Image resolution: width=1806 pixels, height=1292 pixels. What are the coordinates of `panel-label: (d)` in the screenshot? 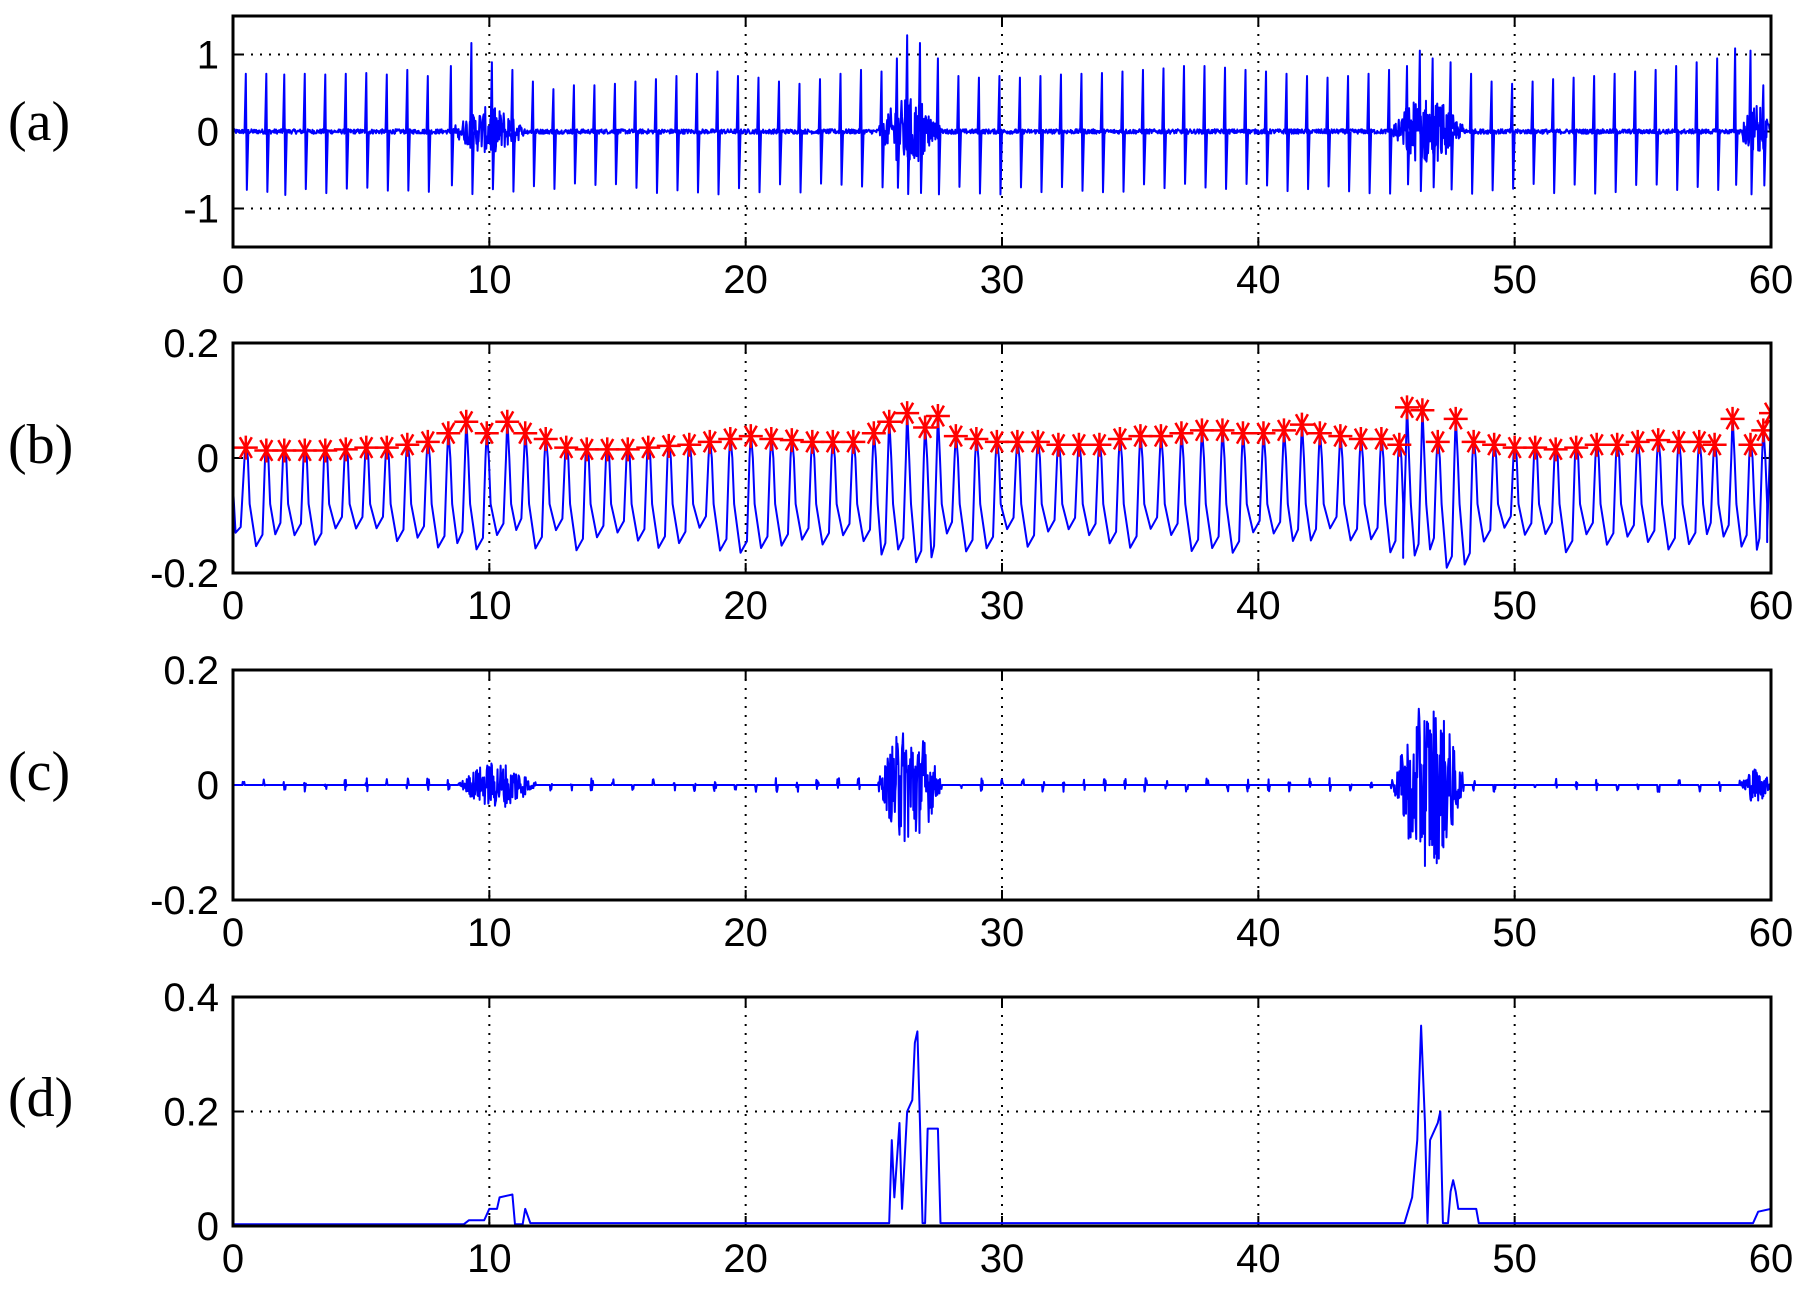 It's located at (40, 1098).